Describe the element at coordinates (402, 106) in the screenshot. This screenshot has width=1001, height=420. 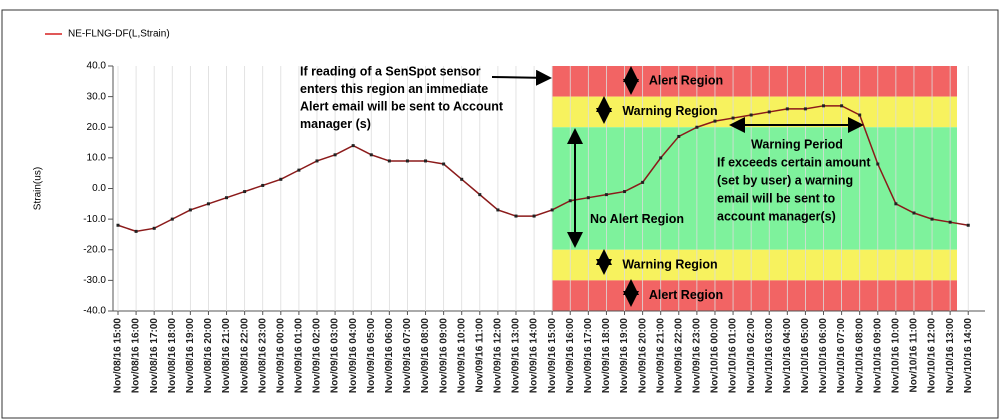
I see `annotation-text: Alert email will be sent to Account` at that location.